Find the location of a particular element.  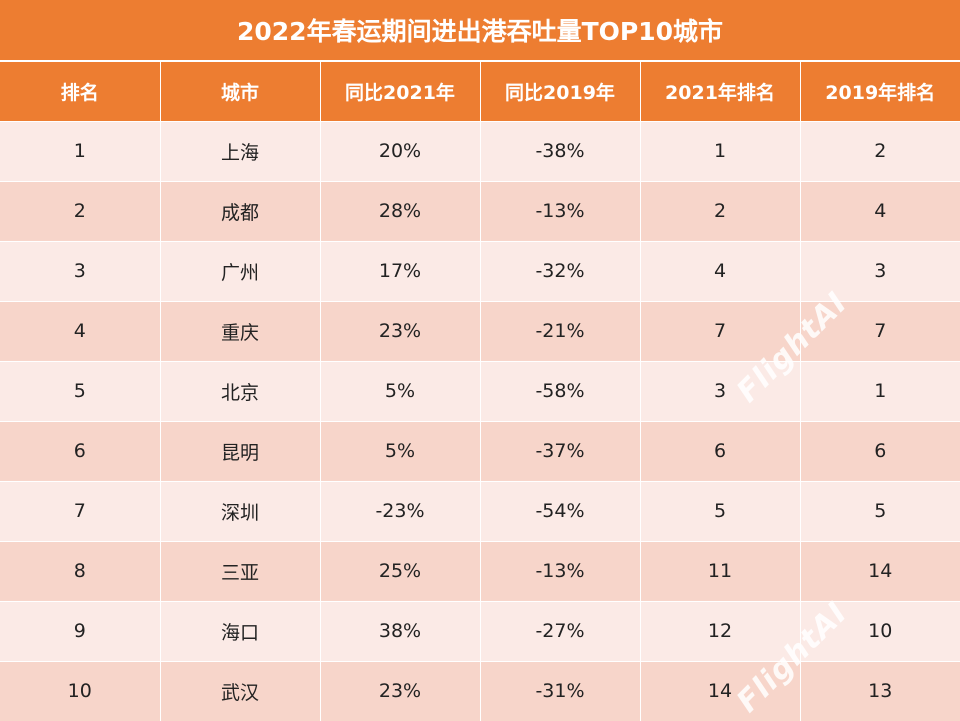

table-cell: -54% is located at coordinates (560, 510).